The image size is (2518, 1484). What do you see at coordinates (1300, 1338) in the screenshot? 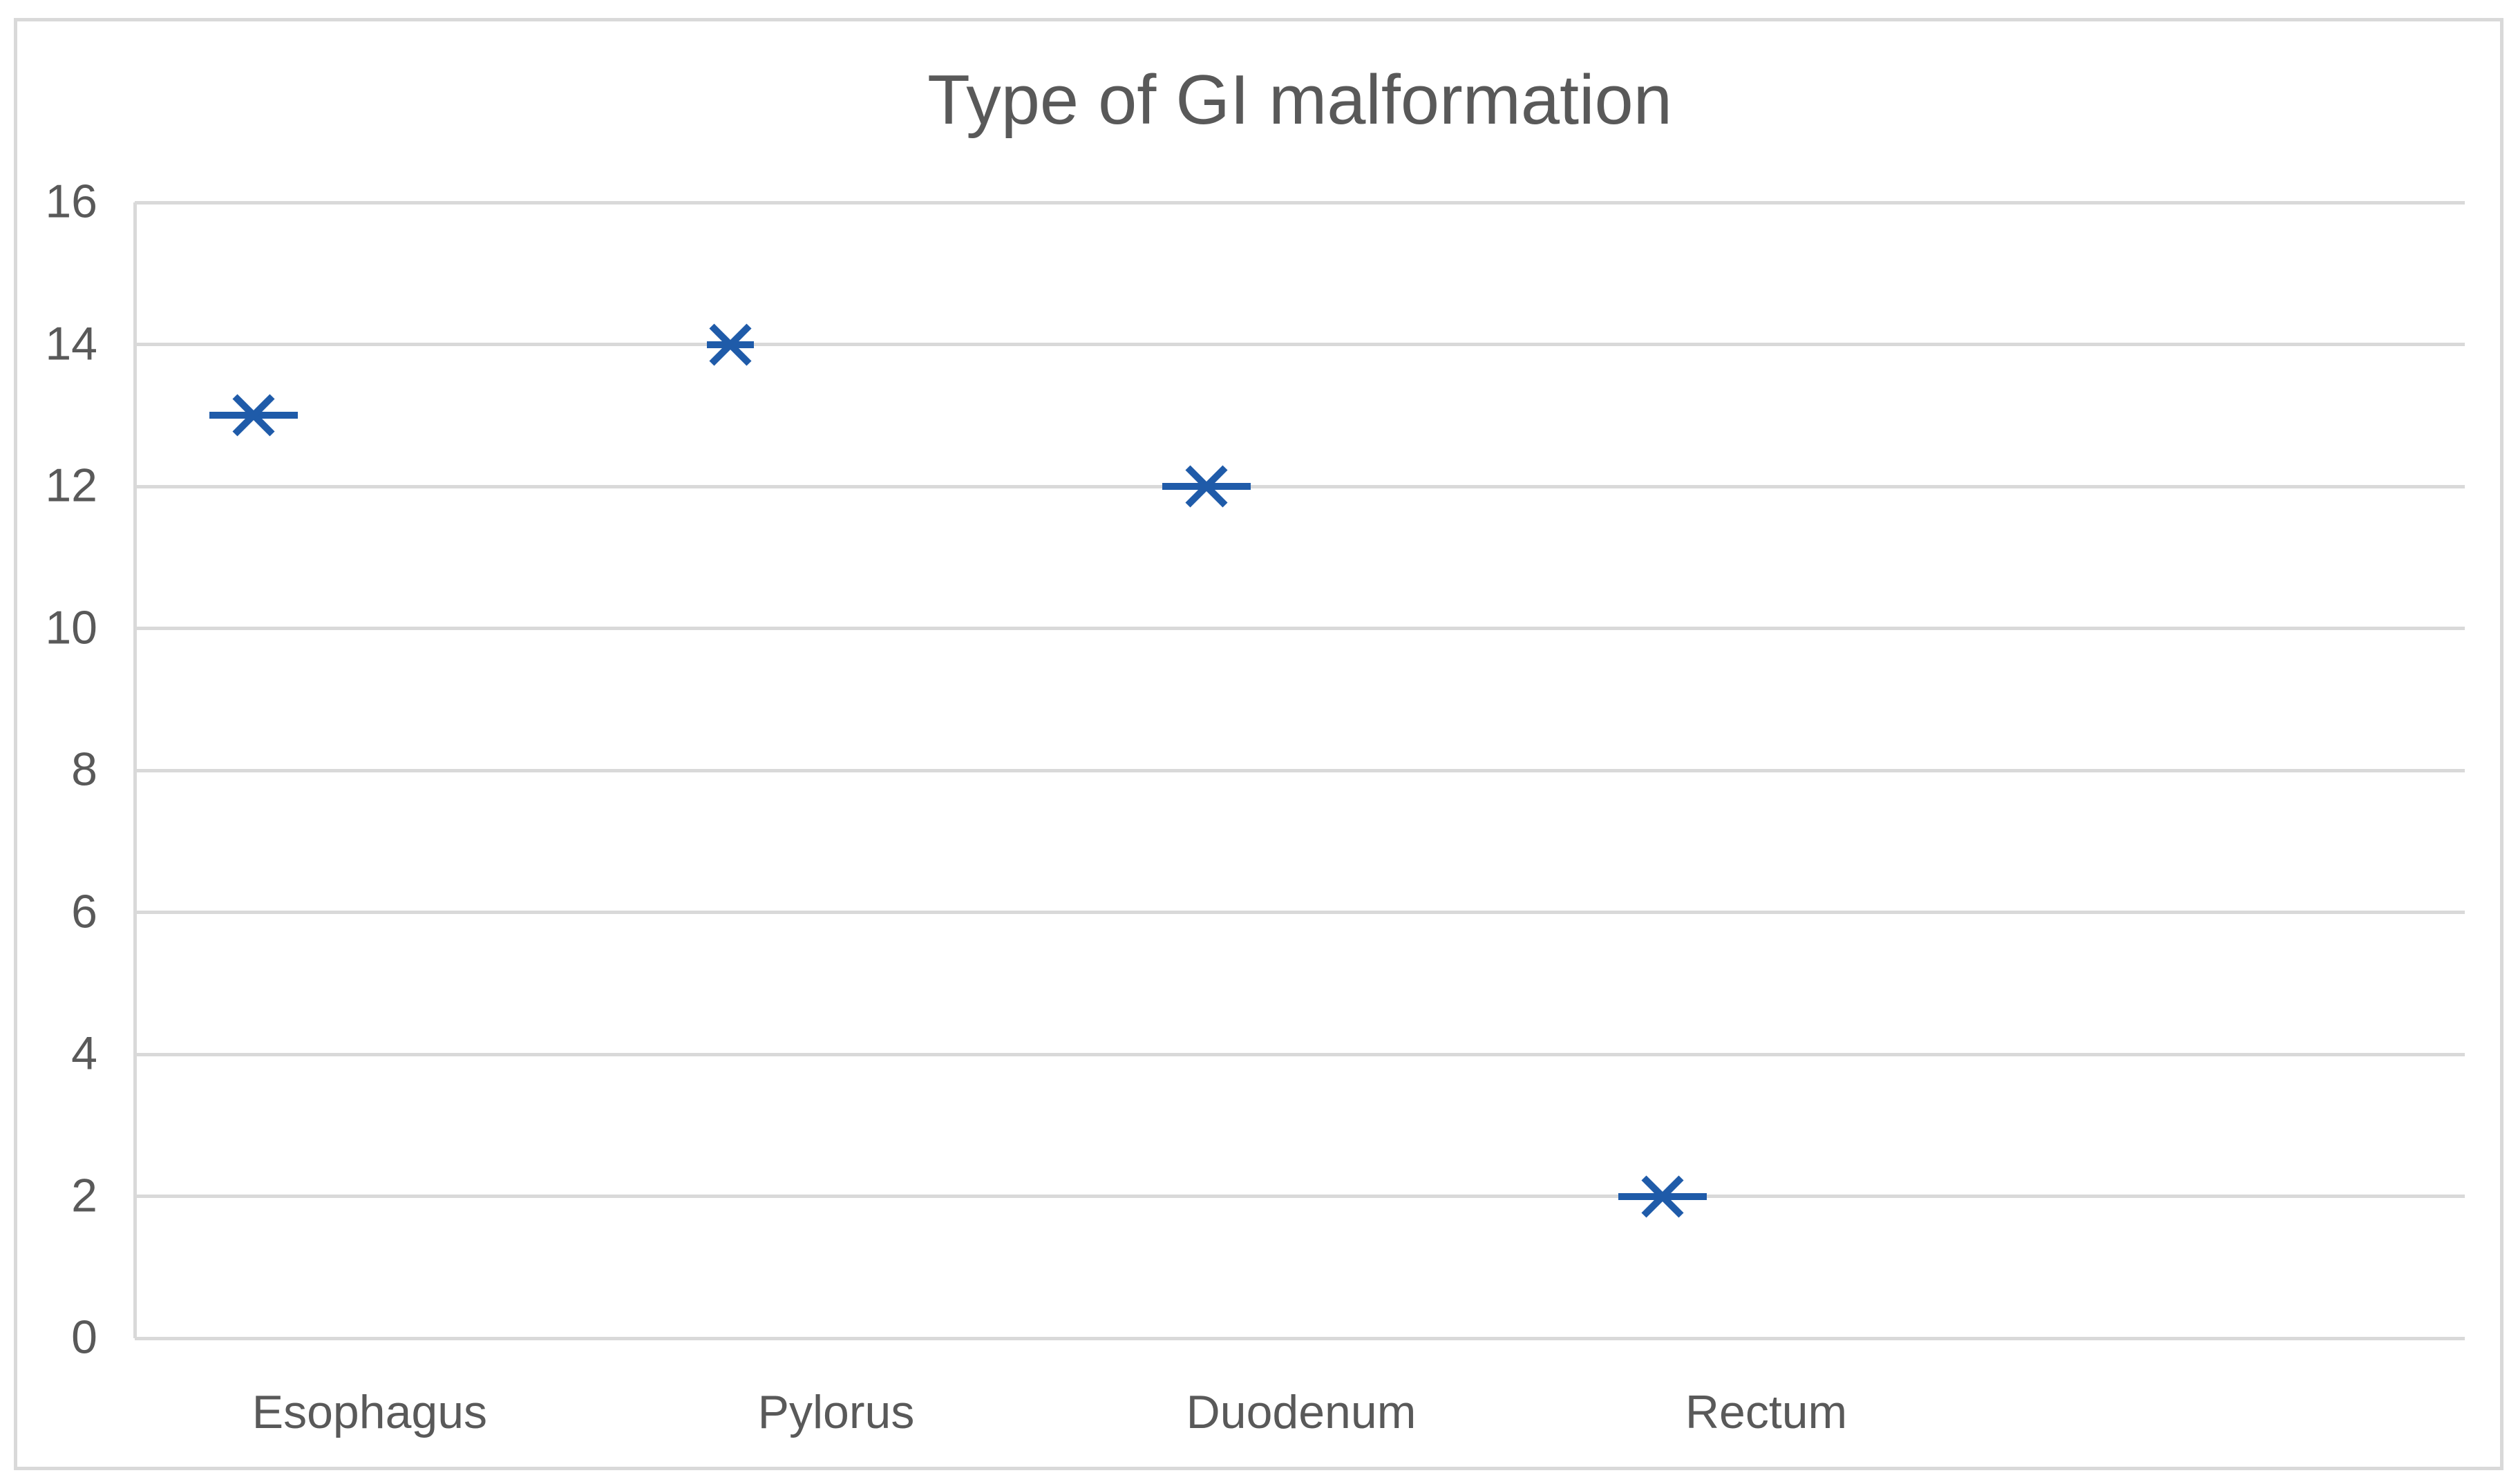
I see `x-axis-line` at bounding box center [1300, 1338].